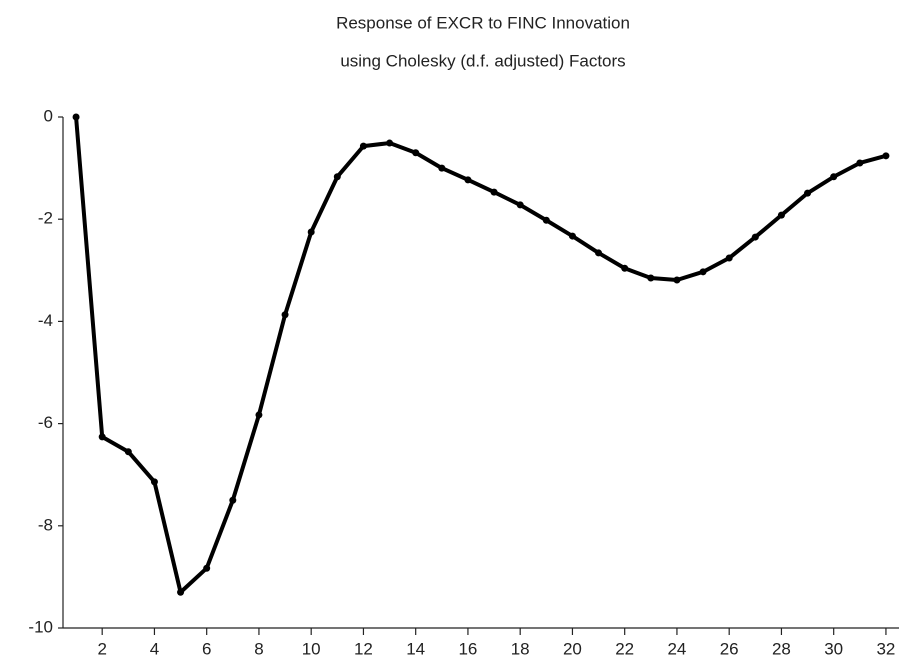 Image resolution: width=906 pixels, height=668 pixels. I want to click on x-tick-label: 6, so click(206, 648).